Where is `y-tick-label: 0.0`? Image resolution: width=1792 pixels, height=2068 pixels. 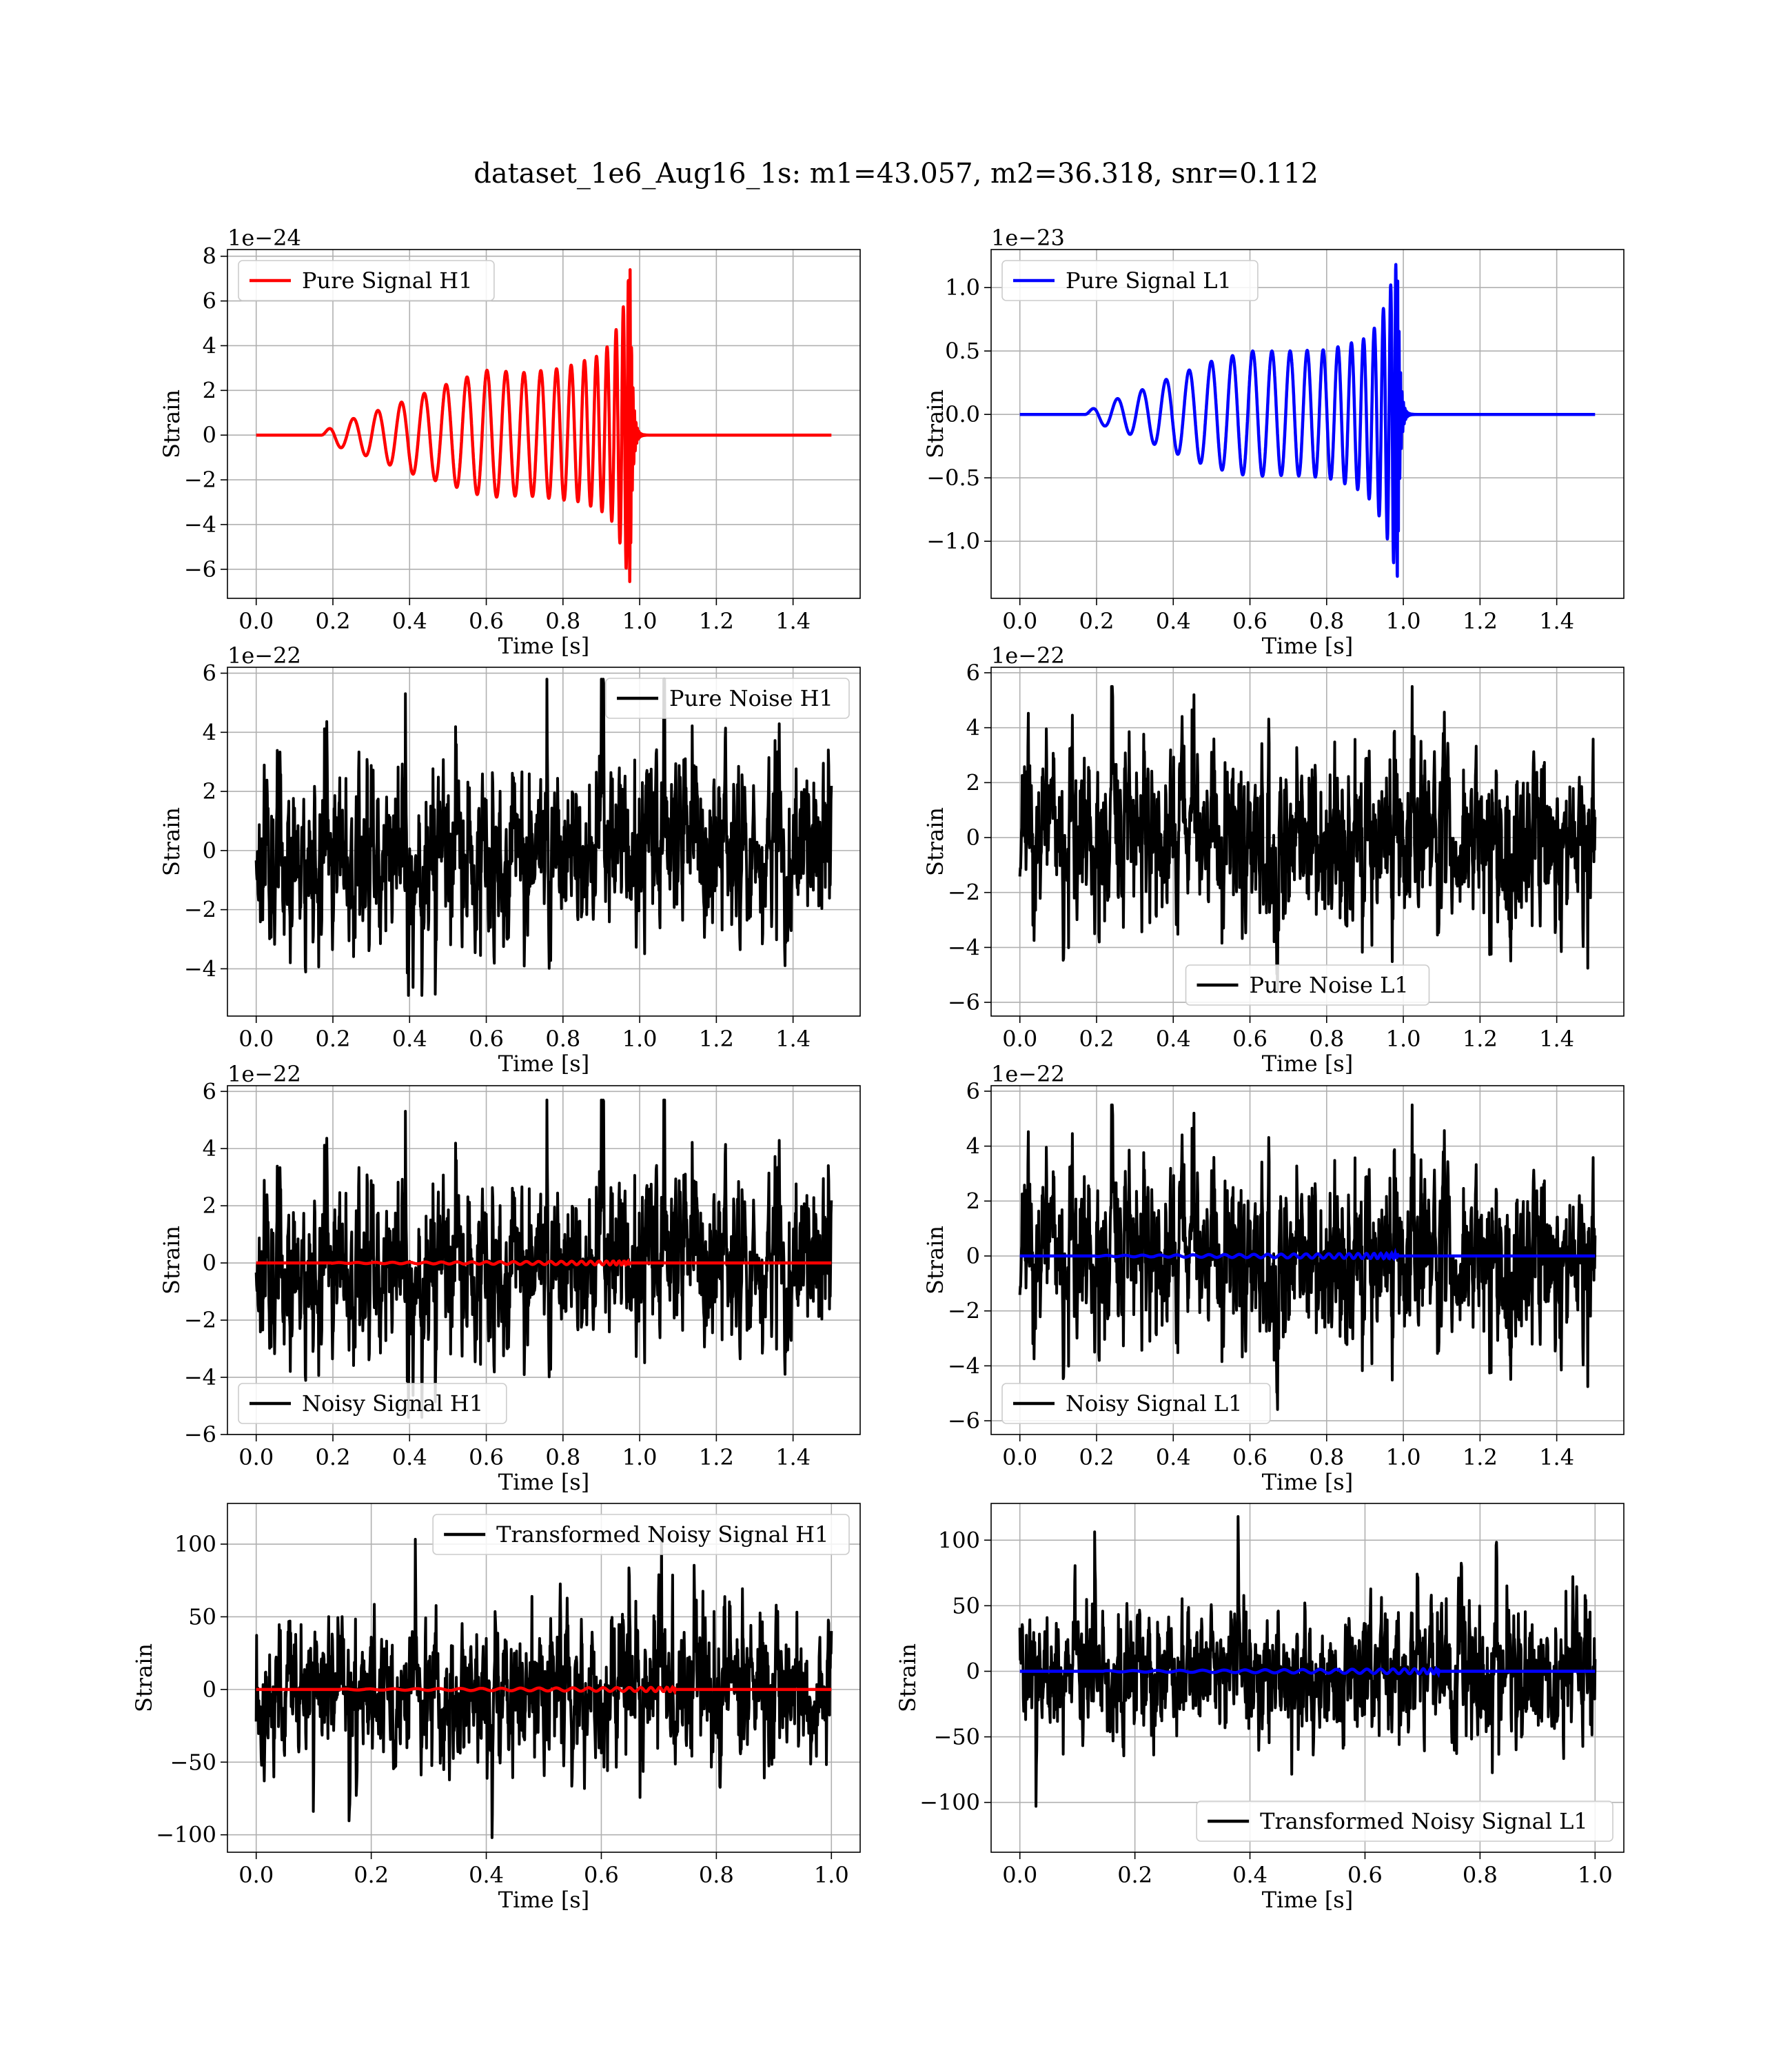
y-tick-label: 0.0 is located at coordinates (962, 414).